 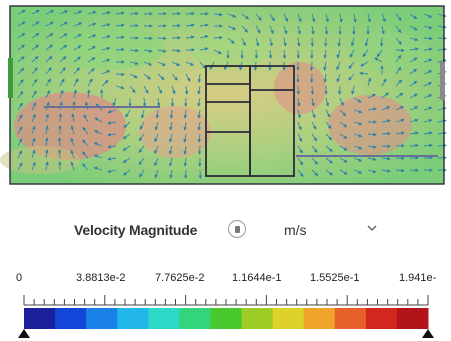 I want to click on info-circle-icon, so click(x=237, y=229).